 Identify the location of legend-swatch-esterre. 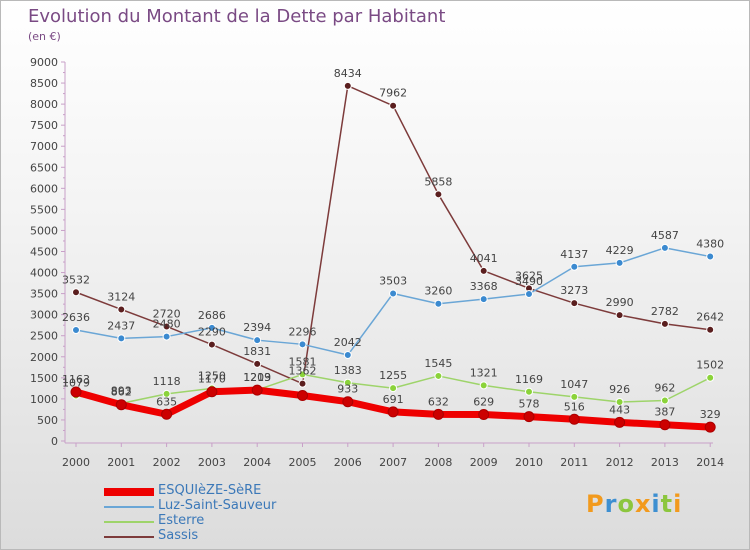
(129, 522).